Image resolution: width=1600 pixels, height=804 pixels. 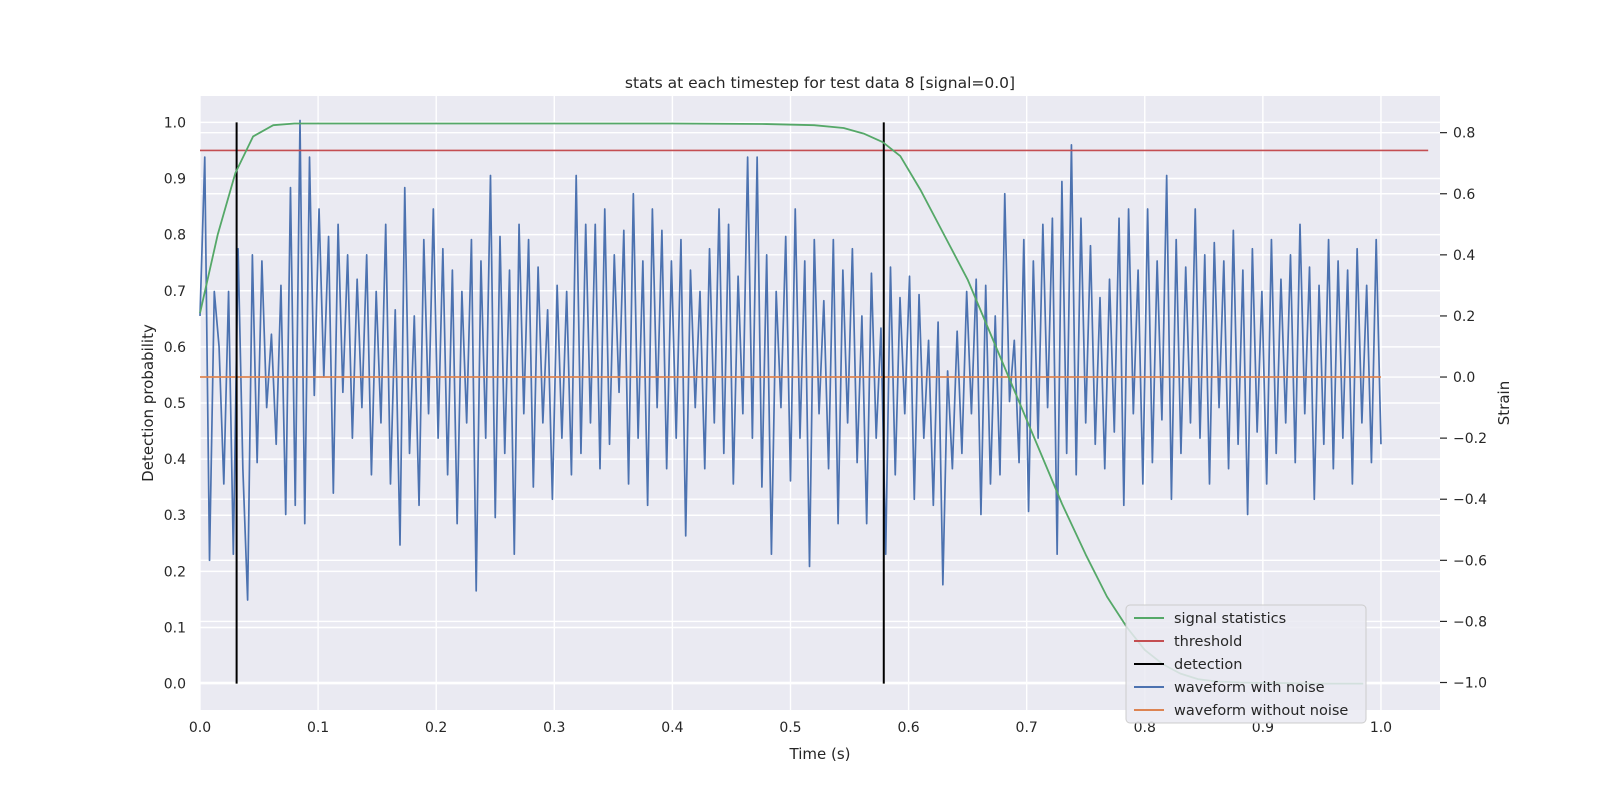 What do you see at coordinates (175, 180) in the screenshot?
I see `left-tick-label: 0.9` at bounding box center [175, 180].